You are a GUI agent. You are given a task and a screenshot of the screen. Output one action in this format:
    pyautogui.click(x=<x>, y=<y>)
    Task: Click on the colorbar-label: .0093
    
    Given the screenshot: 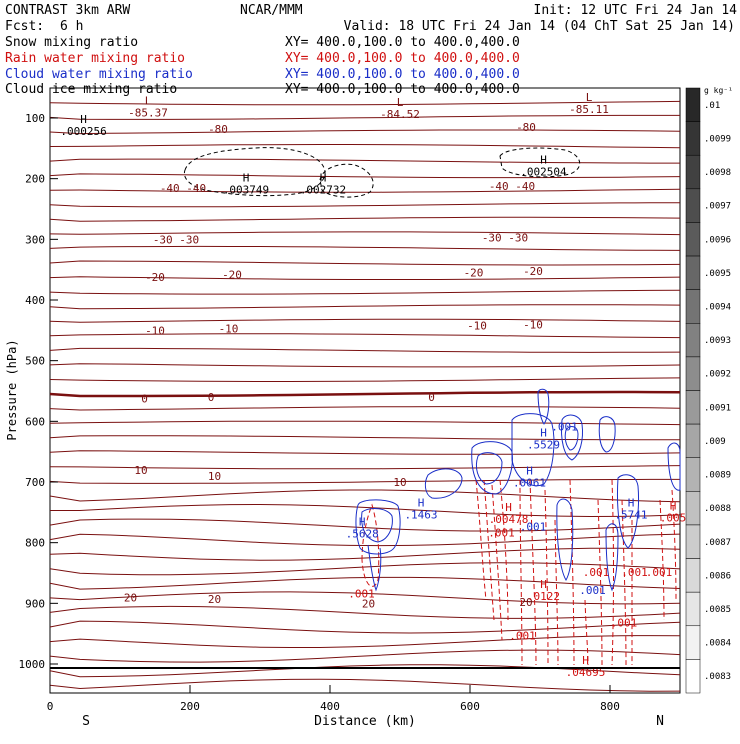 What is the action you would take?
    pyautogui.click(x=717, y=341)
    